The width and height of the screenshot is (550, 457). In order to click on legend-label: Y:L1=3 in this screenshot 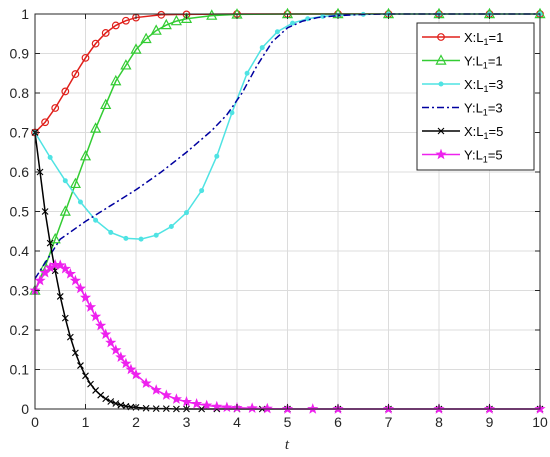, I will do `click(483, 109)`.